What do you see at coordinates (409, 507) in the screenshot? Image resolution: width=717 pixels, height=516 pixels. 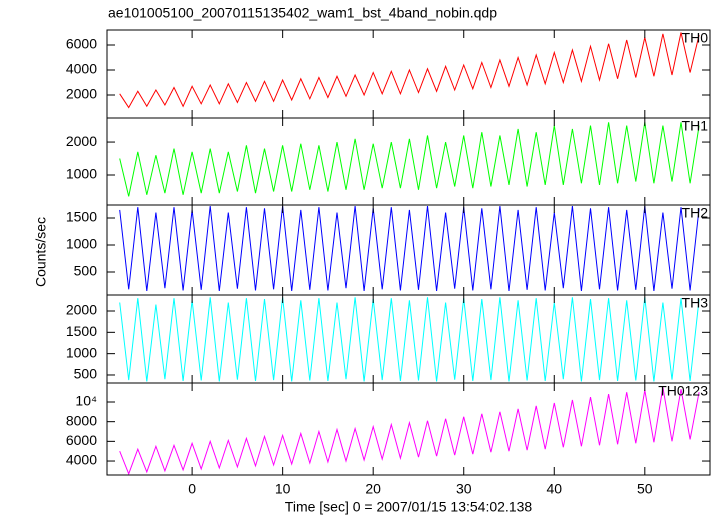 I see `x-axis-label: Time [sec] 0 = 2007/01/15 13:54:02.138` at bounding box center [409, 507].